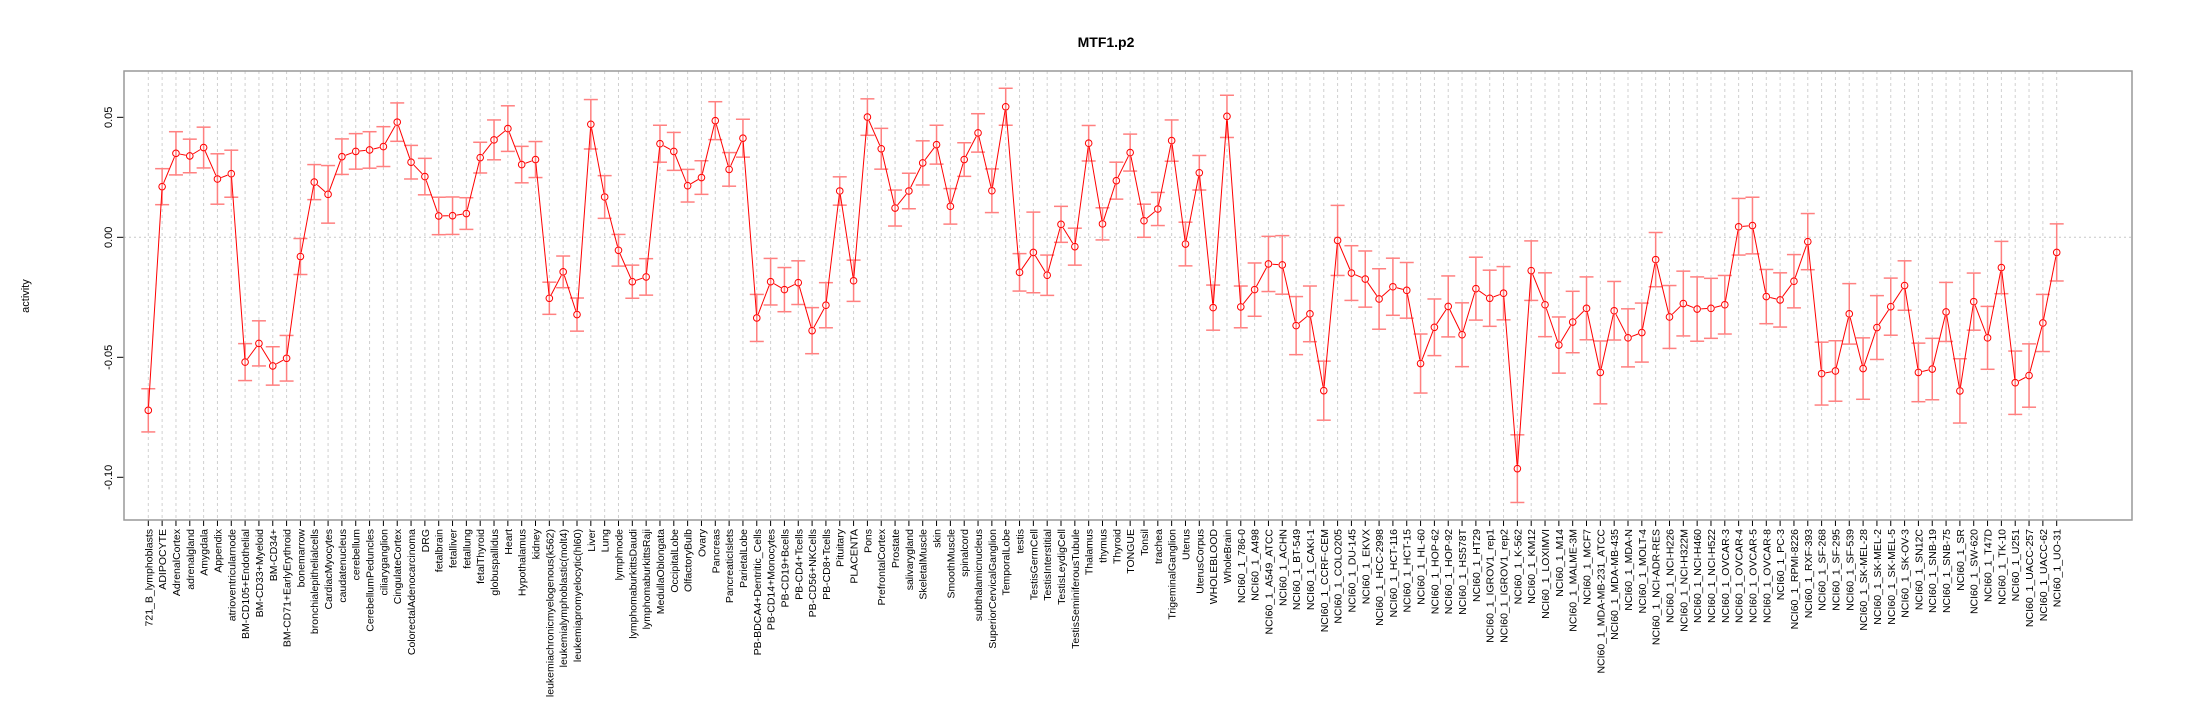 Image resolution: width=2205 pixels, height=720 pixels. Describe the element at coordinates (1518, 566) in the screenshot. I see `x-tick-label: NCI60_1_K-562` at that location.